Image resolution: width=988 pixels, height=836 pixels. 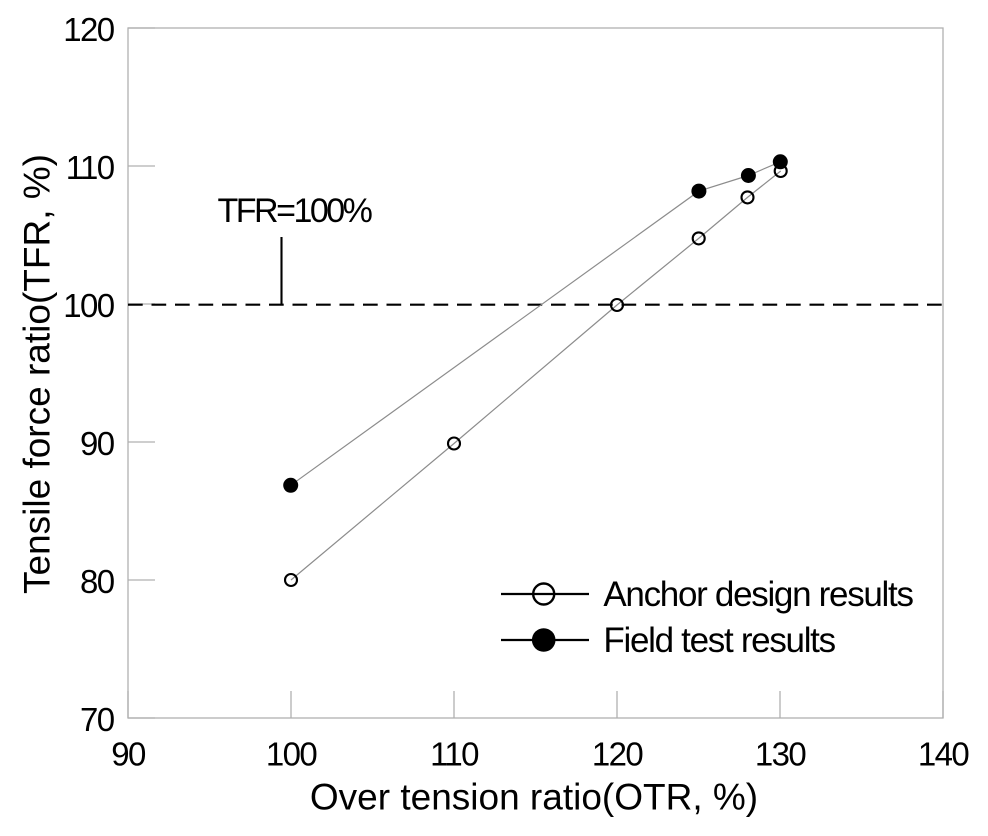 I want to click on svg-text: Over tension ratio(OTR, %), so click(x=534, y=797).